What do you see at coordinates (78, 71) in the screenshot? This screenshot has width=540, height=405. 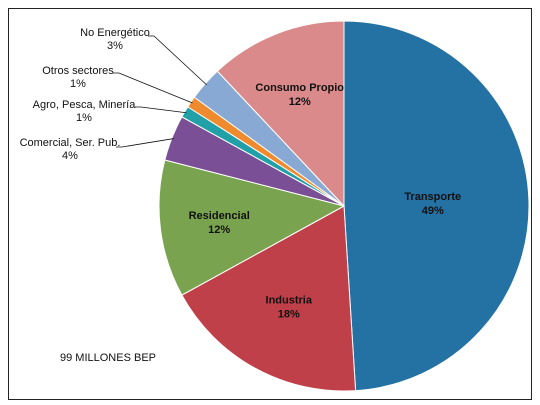 I see `label-otros-sectores-name: Otros sectores` at bounding box center [78, 71].